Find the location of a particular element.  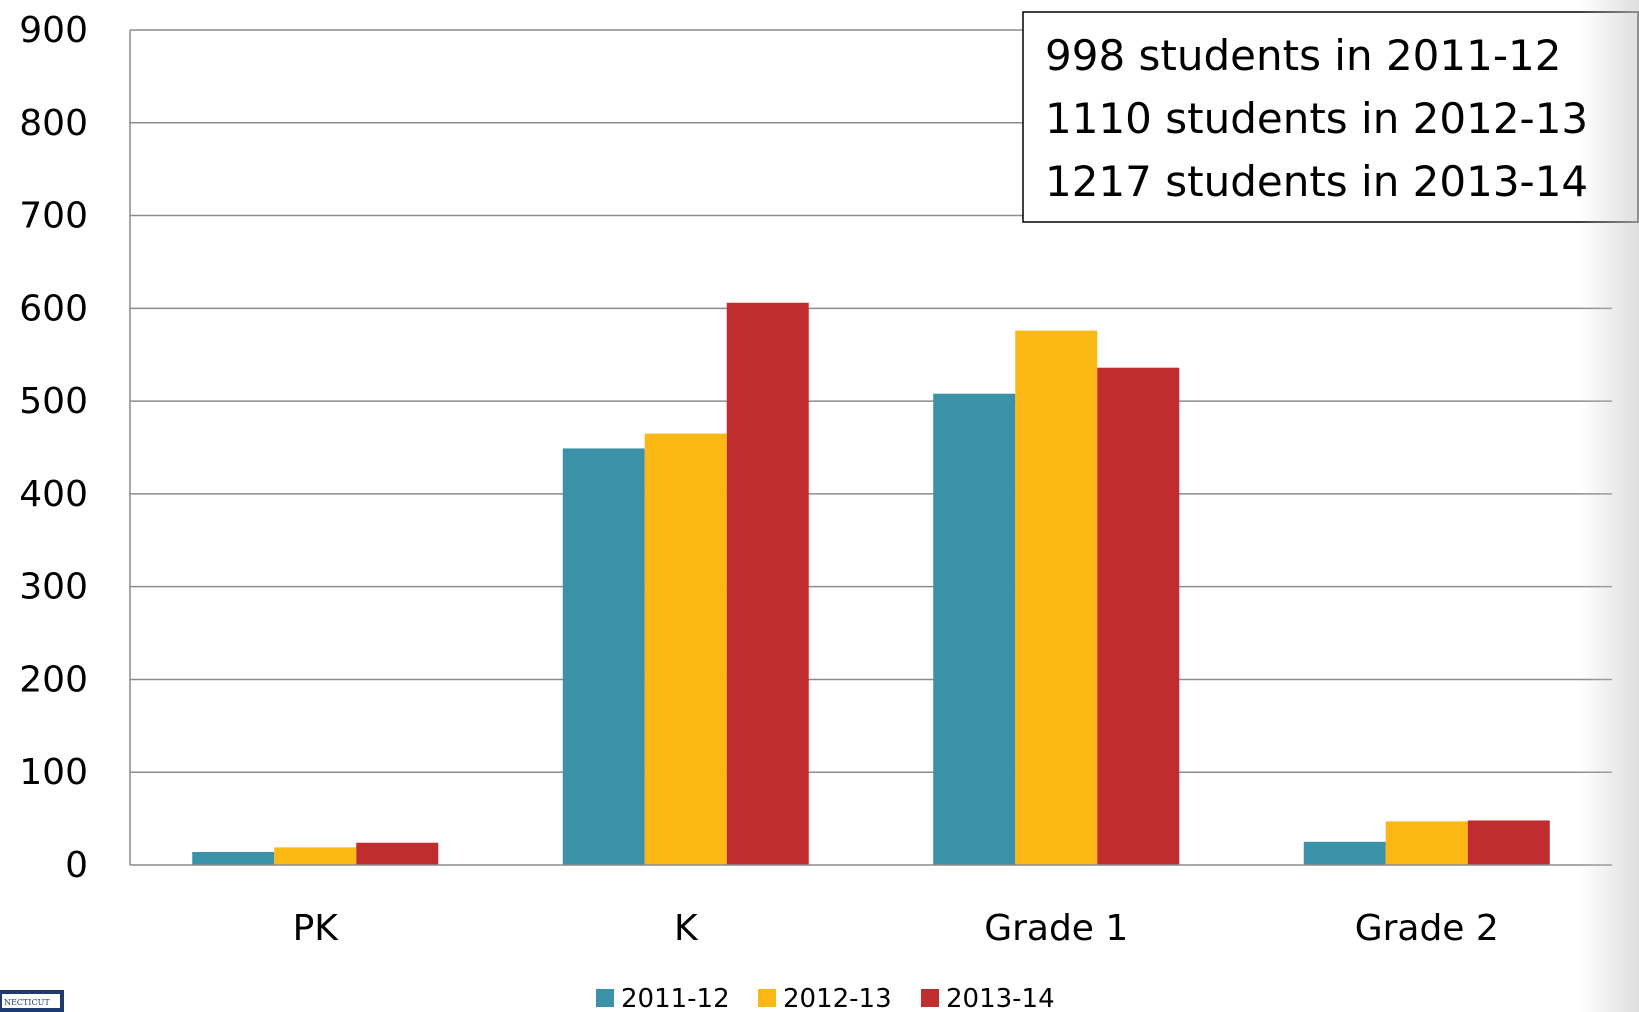

y-tick-label: 700 is located at coordinates (53, 216).